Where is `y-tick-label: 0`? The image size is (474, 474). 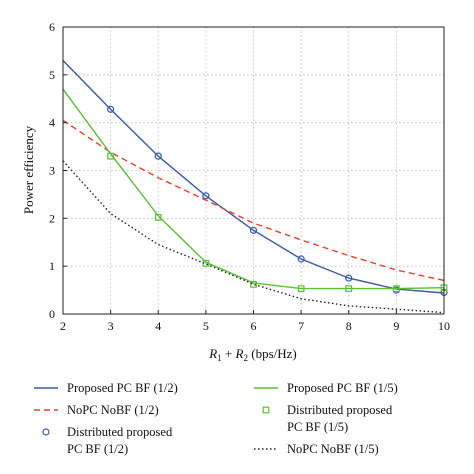
y-tick-label: 0 is located at coordinates (52, 314).